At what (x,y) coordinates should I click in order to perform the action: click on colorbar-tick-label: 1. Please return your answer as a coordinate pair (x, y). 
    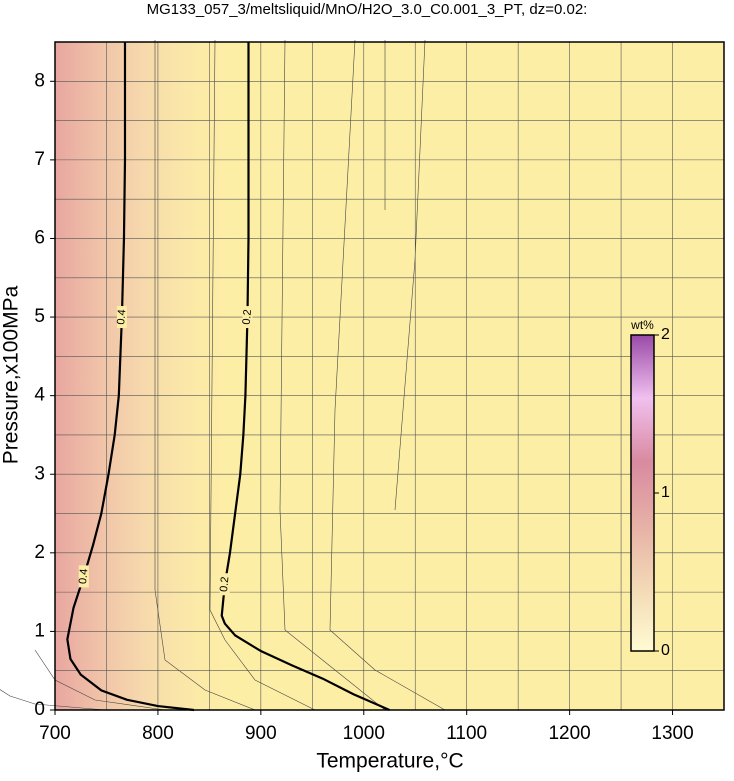
    Looking at the image, I should click on (665, 492).